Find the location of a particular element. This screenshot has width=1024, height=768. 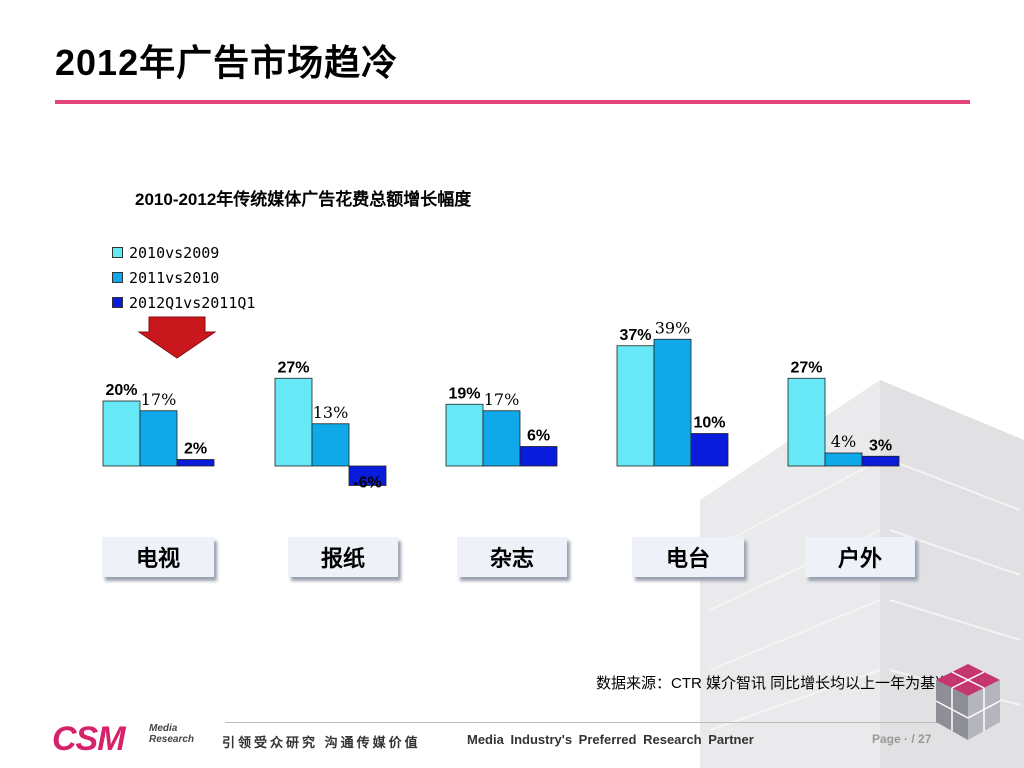

data-label: 10% is located at coordinates (709, 423).